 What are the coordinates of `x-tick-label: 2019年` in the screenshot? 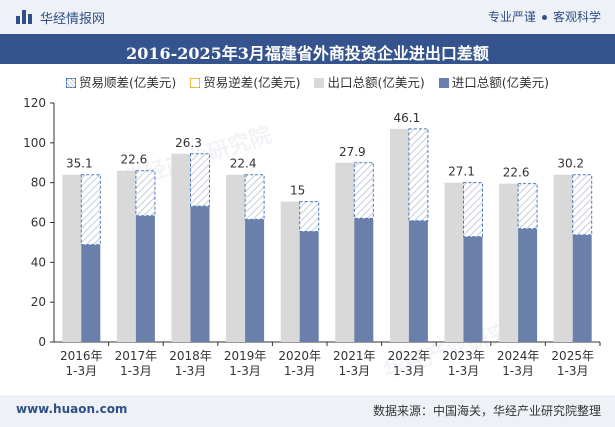 It's located at (245, 356).